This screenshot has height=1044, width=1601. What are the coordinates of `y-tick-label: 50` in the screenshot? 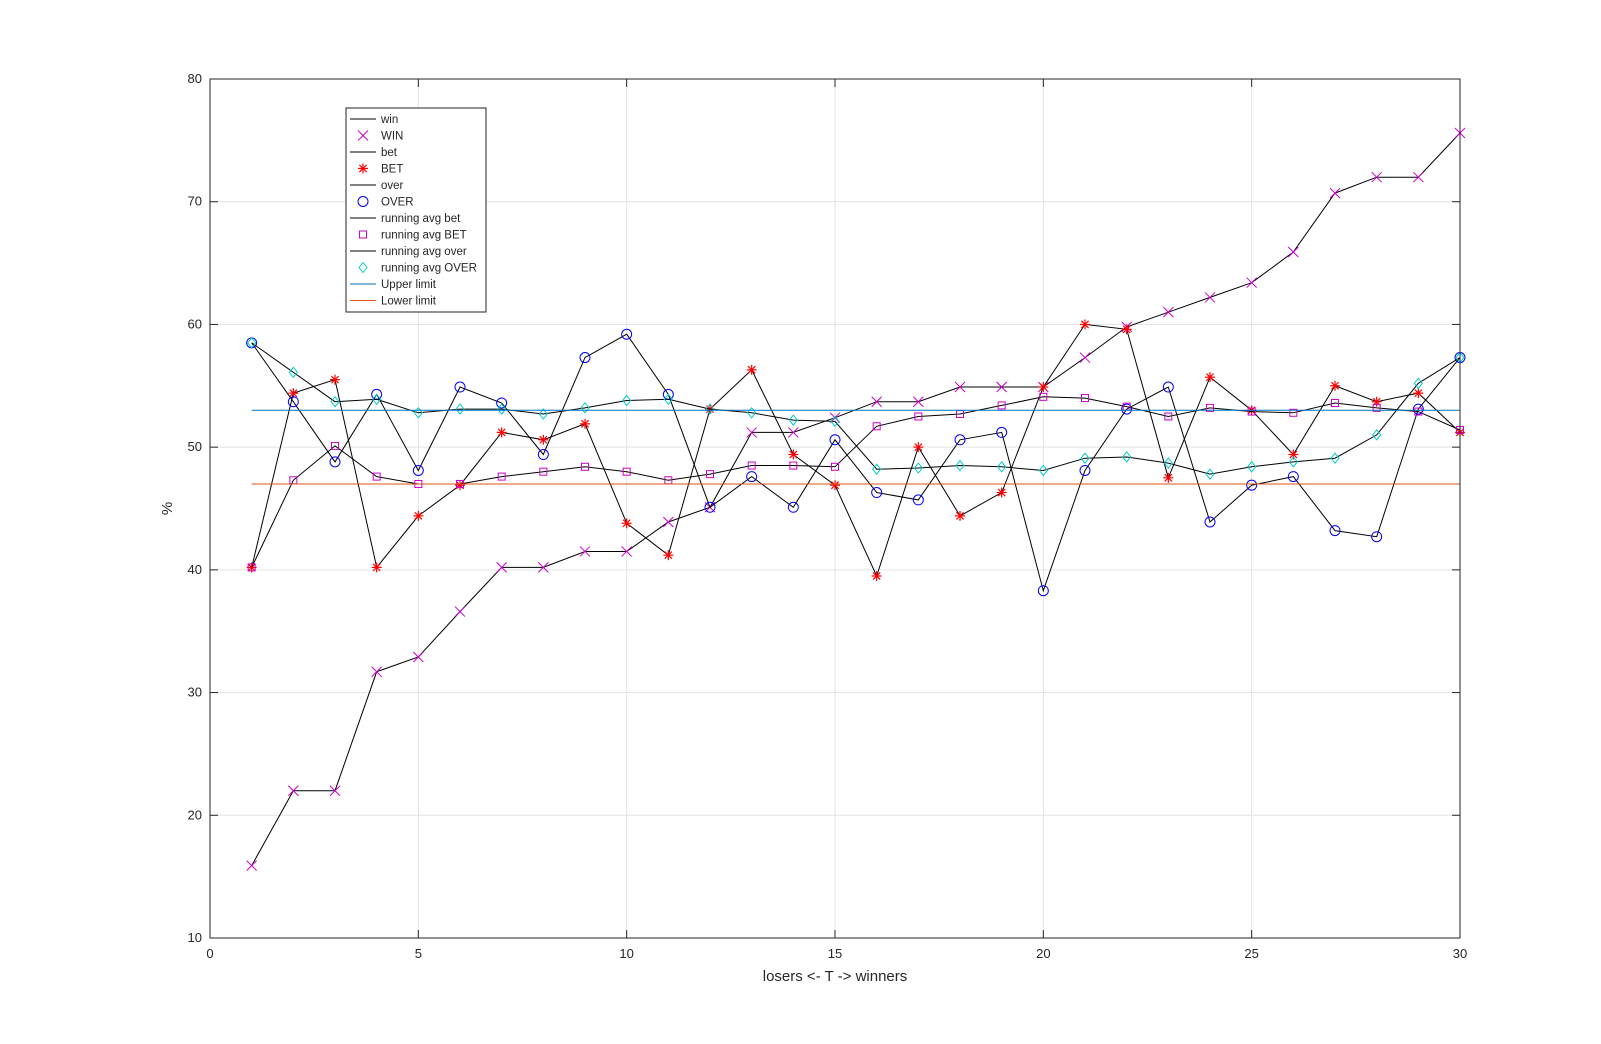 It's located at (195, 446).